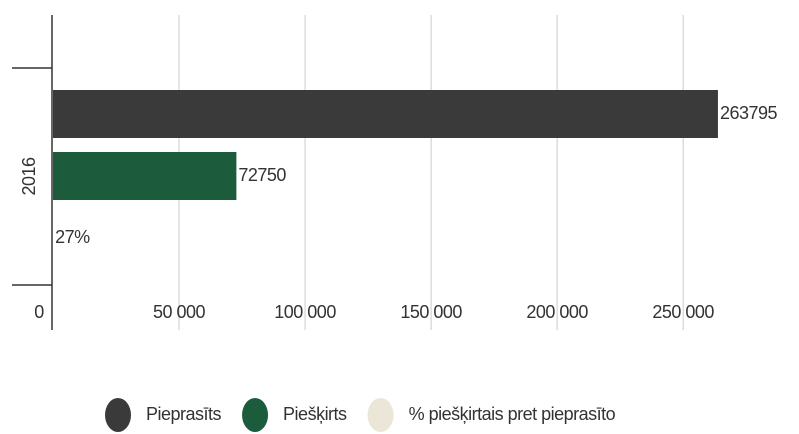 Image resolution: width=799 pixels, height=434 pixels. I want to click on value-label: 27%, so click(72, 237).